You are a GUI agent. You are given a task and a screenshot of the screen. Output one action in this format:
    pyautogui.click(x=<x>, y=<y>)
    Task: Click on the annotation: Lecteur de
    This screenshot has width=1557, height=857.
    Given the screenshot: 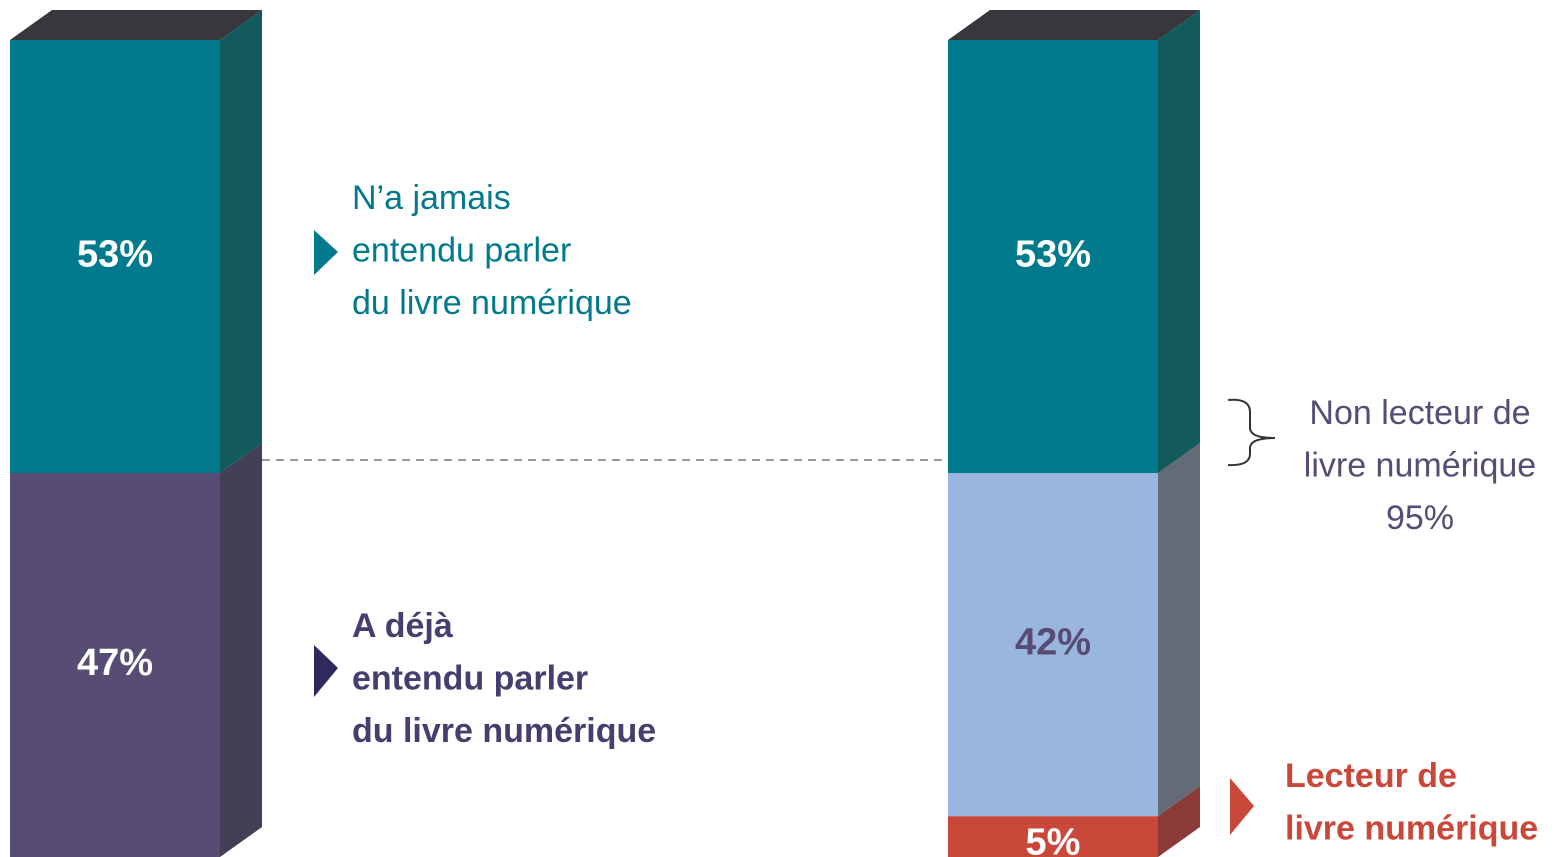 What is the action you would take?
    pyautogui.click(x=1371, y=776)
    